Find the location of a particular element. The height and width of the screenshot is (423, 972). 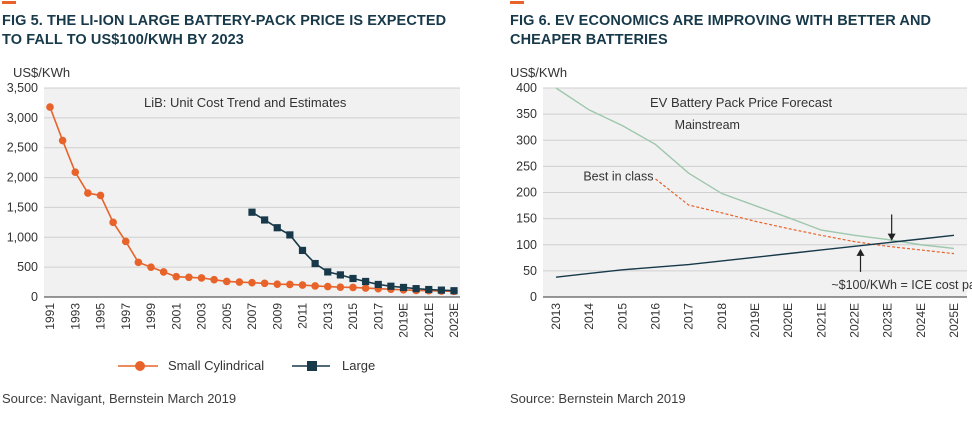

data-point-large-2017 is located at coordinates (378, 284).